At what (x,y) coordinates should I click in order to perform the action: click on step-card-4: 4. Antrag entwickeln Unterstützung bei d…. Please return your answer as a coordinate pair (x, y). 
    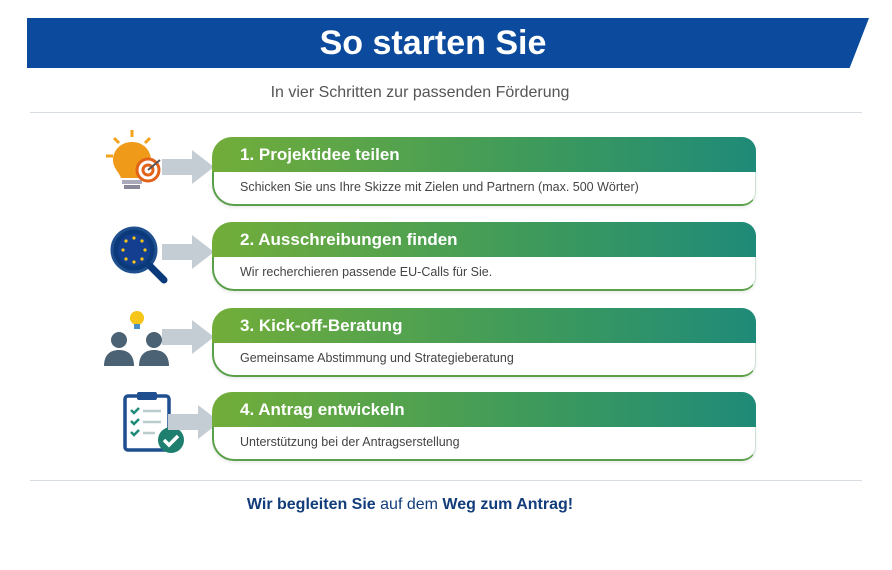
    Looking at the image, I should click on (484, 426).